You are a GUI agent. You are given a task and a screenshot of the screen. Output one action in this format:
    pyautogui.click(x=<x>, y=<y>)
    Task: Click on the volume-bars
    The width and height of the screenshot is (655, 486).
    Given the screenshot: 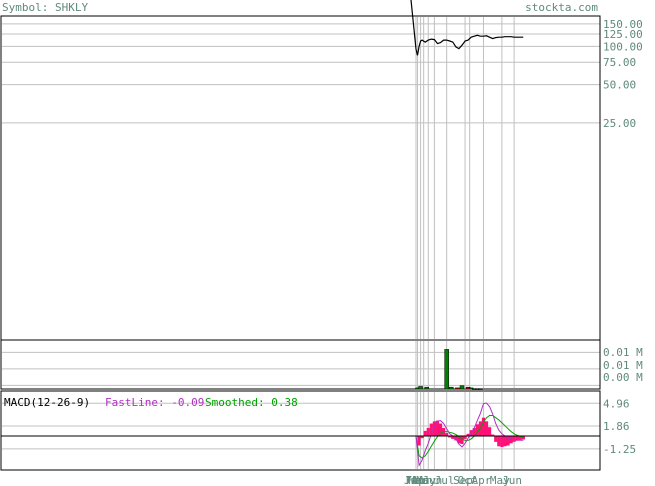 What is the action you would take?
    pyautogui.click(x=449, y=369)
    